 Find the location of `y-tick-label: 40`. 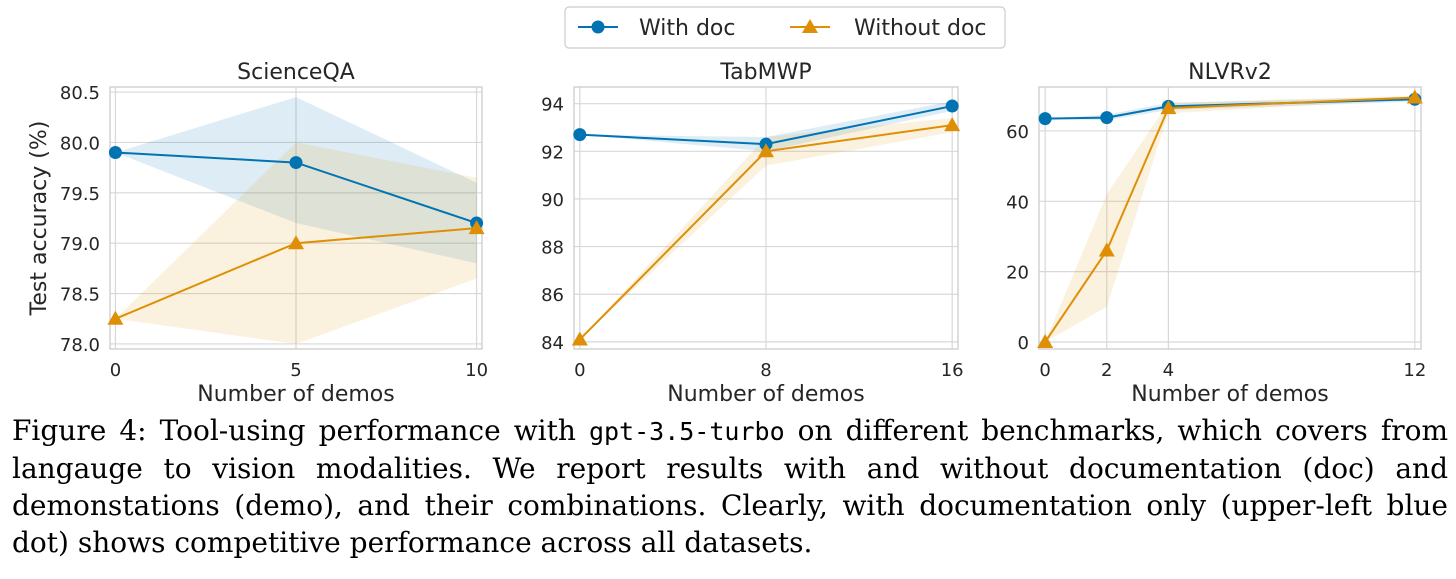

y-tick-label: 40 is located at coordinates (1017, 202).